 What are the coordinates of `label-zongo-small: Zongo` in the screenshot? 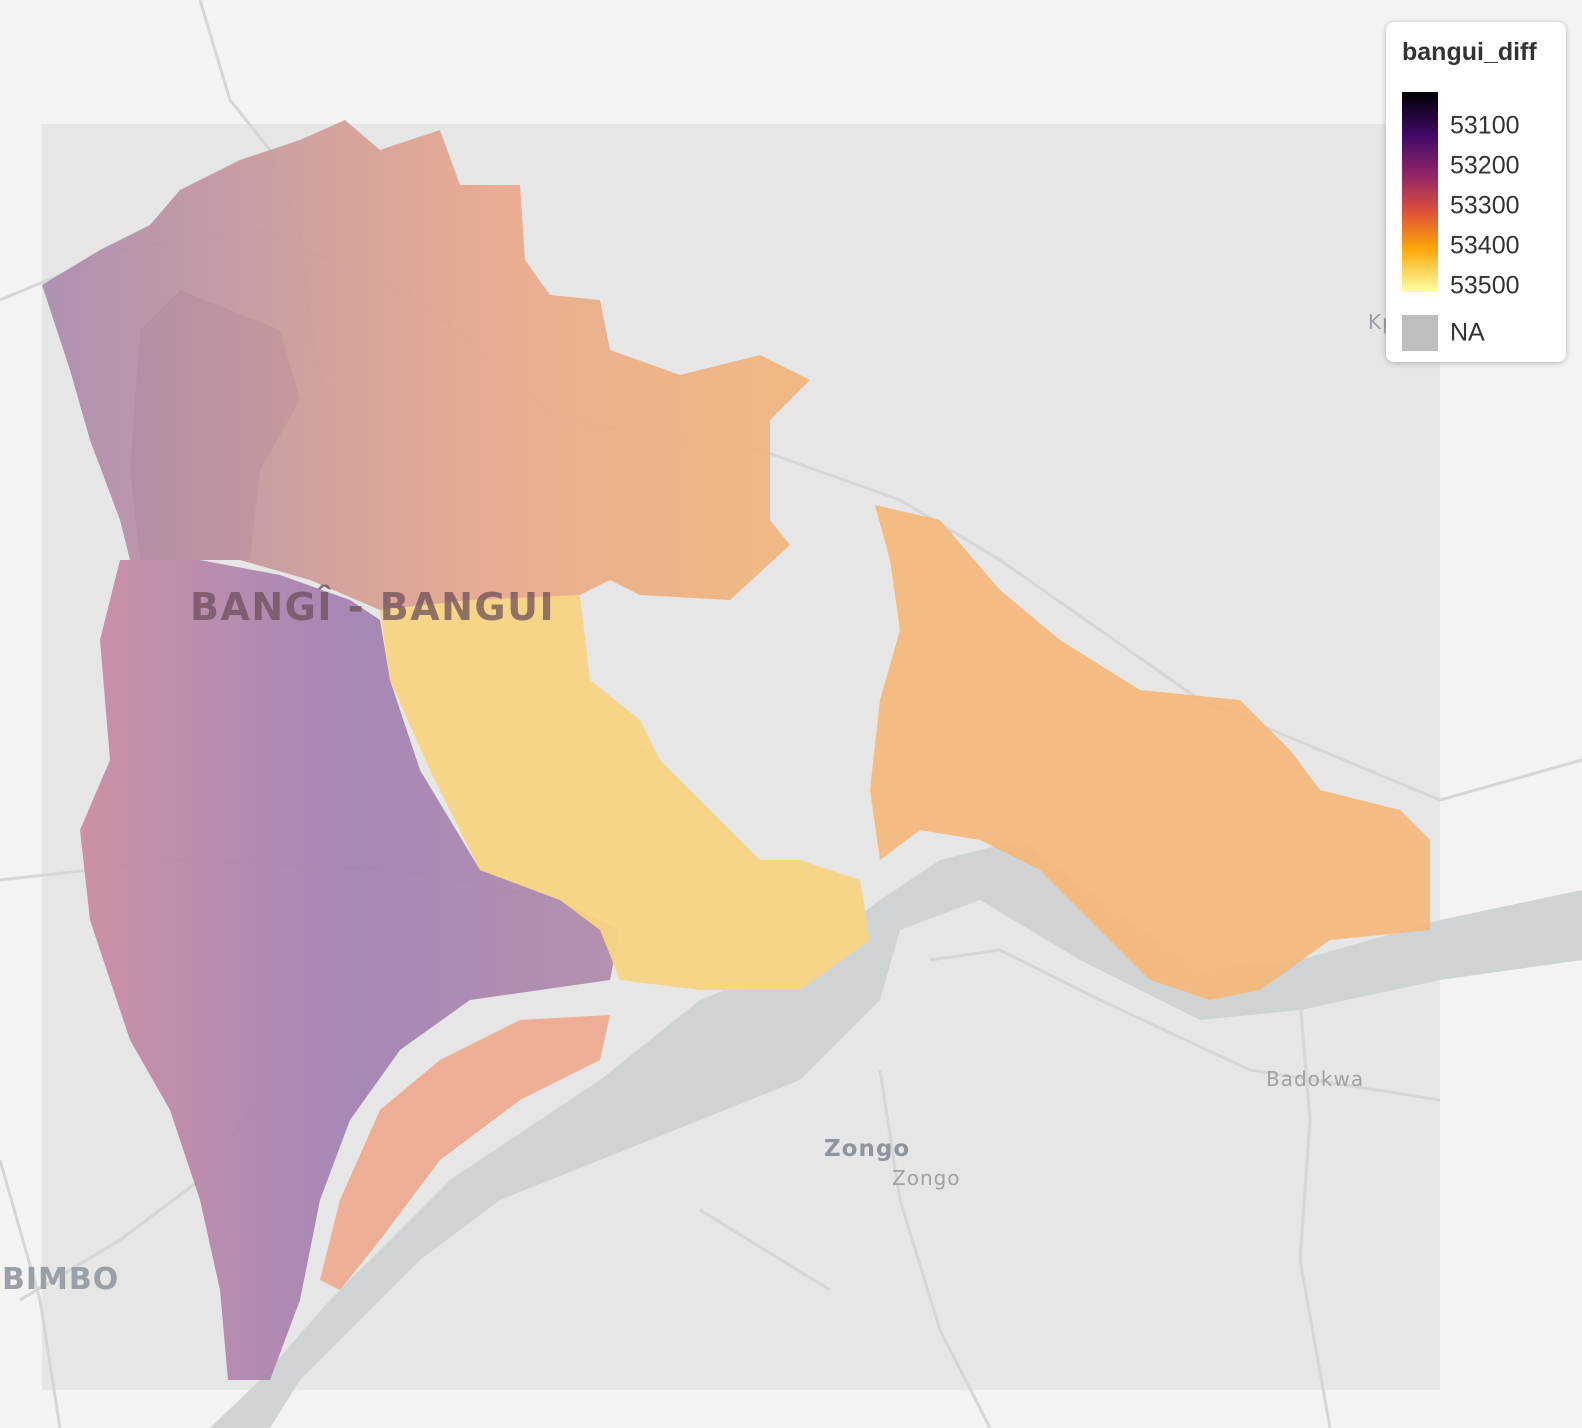 It's located at (926, 1178).